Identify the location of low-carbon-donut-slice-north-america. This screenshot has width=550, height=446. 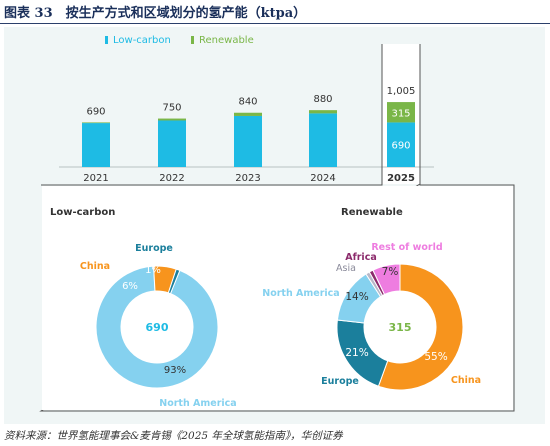
(157, 327).